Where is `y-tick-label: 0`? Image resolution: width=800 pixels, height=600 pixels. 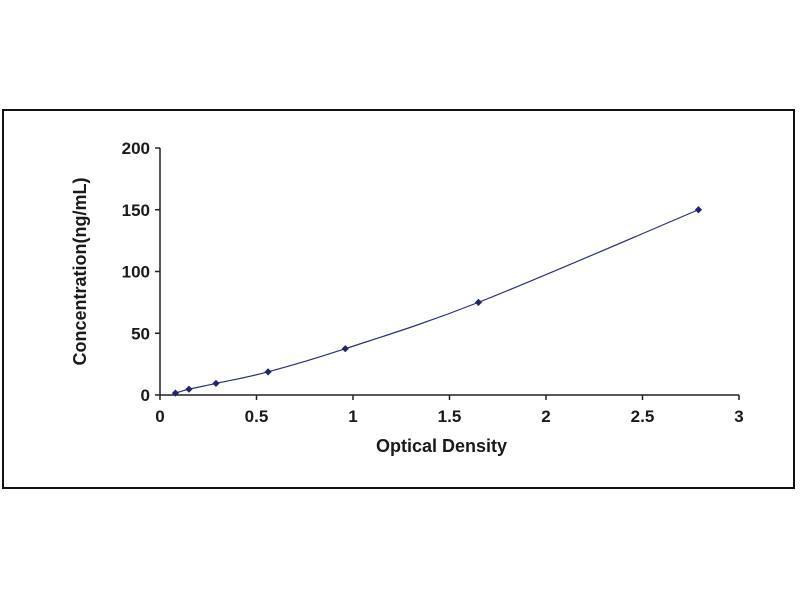
y-tick-label: 0 is located at coordinates (145, 395).